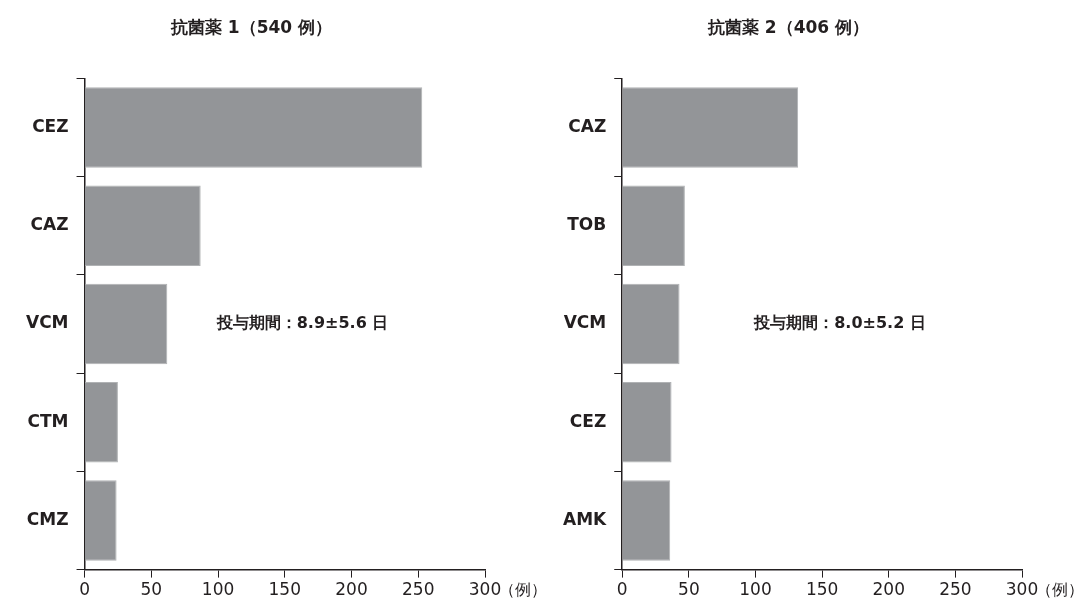 The width and height of the screenshot is (1091, 614). What do you see at coordinates (585, 518) in the screenshot?
I see `y-tick-label: AMK` at bounding box center [585, 518].